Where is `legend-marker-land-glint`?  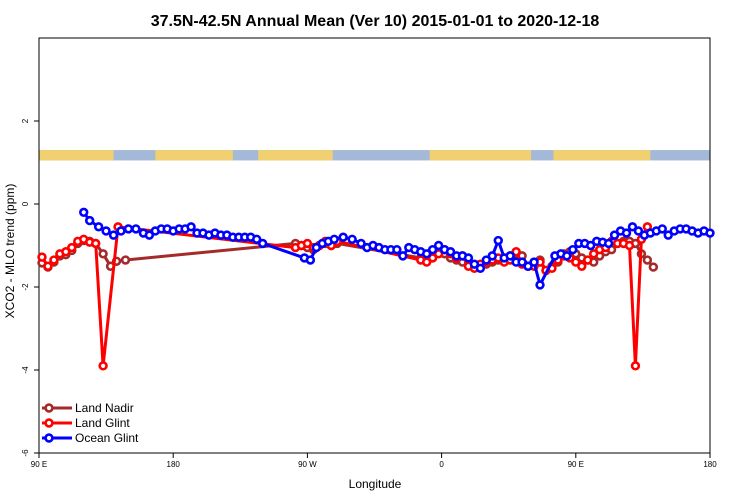 legend-marker-land-glint is located at coordinates (49, 423).